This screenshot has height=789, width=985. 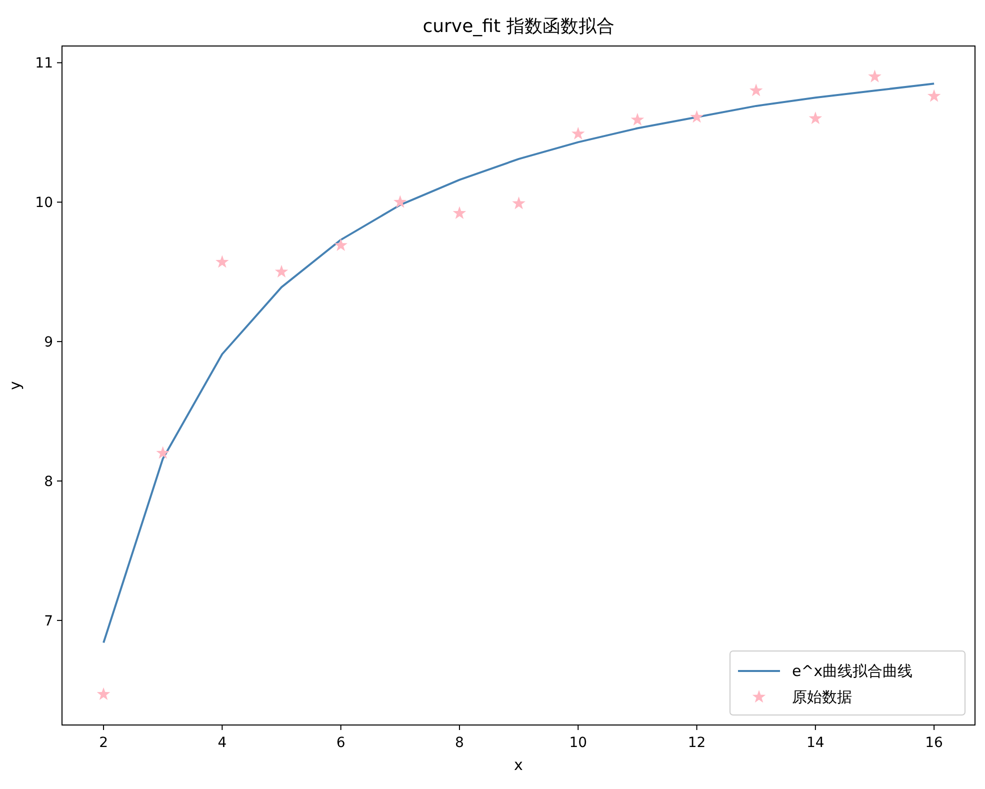 What do you see at coordinates (822, 697) in the screenshot?
I see `legend-label: 原始数据` at bounding box center [822, 697].